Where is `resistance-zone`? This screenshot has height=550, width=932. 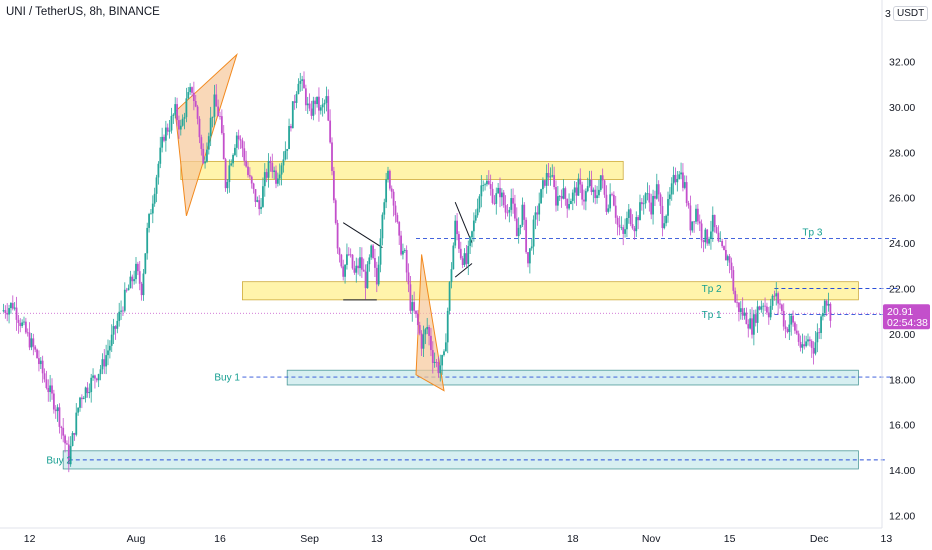
resistance-zone is located at coordinates (550, 291).